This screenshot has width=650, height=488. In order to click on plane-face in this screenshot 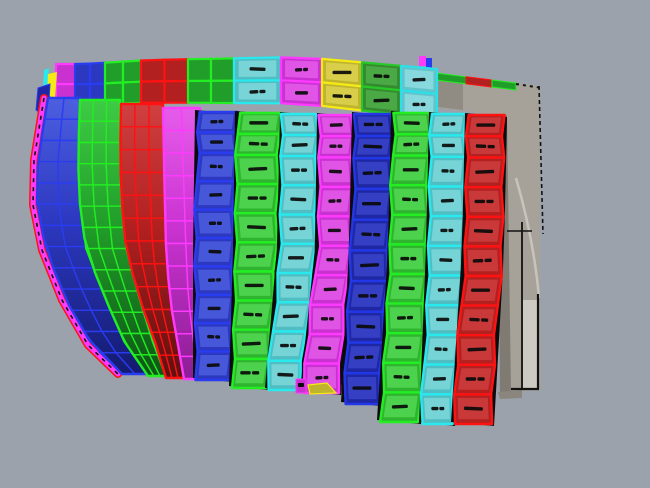, I will do `click(484, 235)`.